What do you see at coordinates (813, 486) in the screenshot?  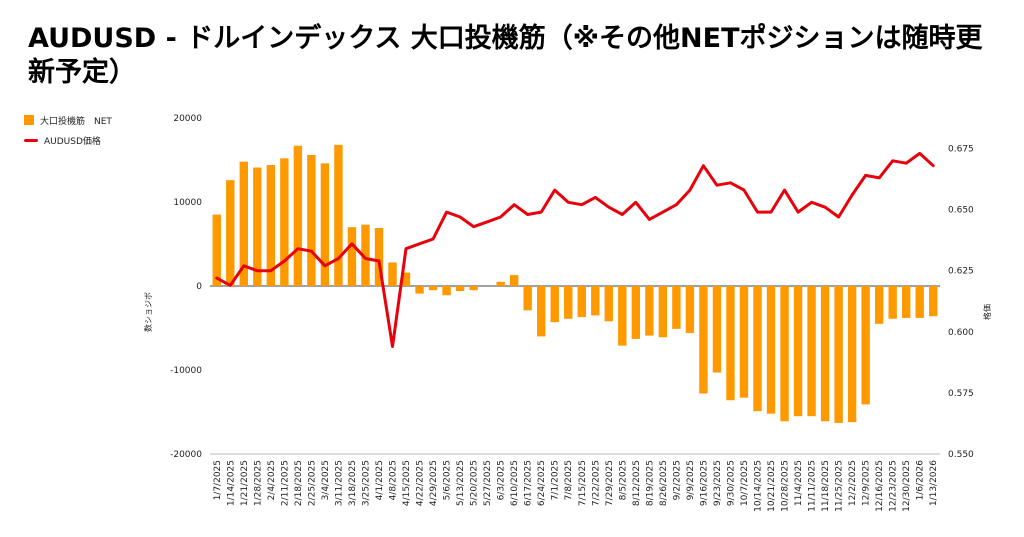 I see `x-tick-label: 11/11/2025` at bounding box center [813, 486].